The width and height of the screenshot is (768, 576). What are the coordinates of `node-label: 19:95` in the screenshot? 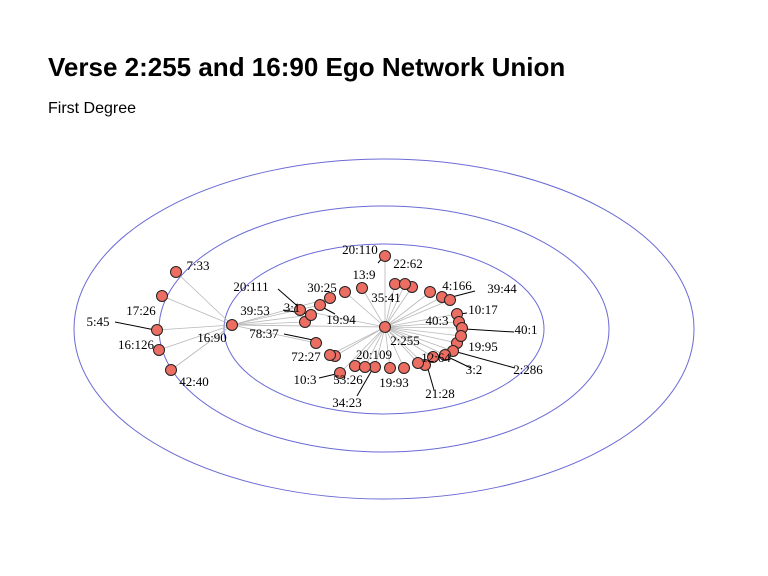 It's located at (483, 346).